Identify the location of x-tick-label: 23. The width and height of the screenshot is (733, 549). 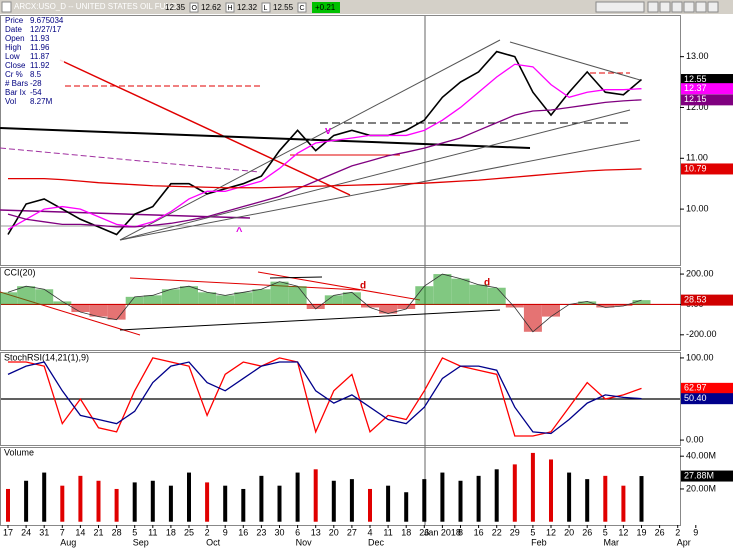
(261, 532).